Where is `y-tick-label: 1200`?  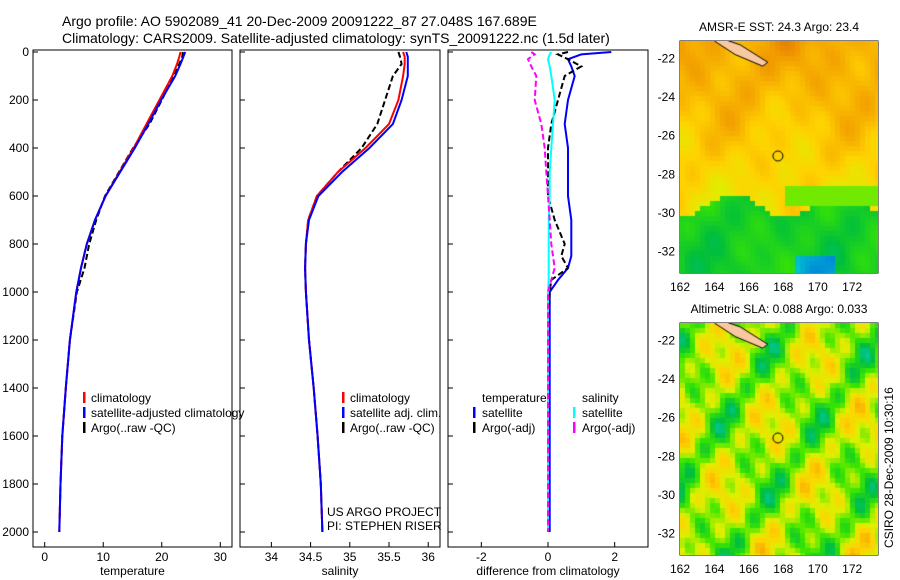
y-tick-label: 1200 is located at coordinates (15, 340).